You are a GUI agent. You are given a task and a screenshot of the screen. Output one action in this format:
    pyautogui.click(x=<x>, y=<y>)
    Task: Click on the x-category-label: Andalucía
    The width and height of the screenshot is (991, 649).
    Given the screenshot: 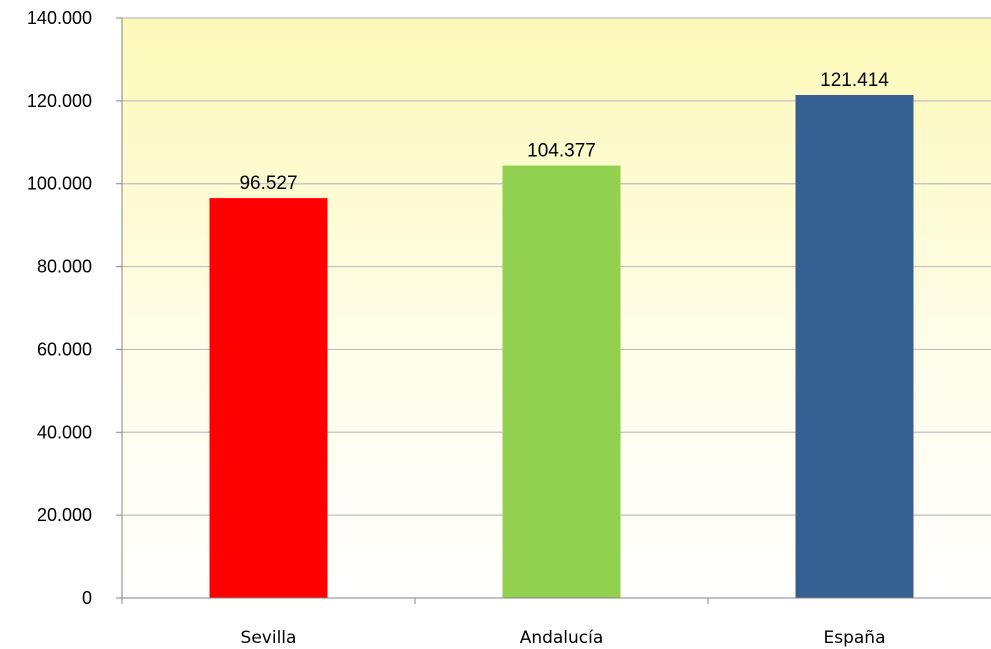 What is the action you would take?
    pyautogui.click(x=562, y=638)
    